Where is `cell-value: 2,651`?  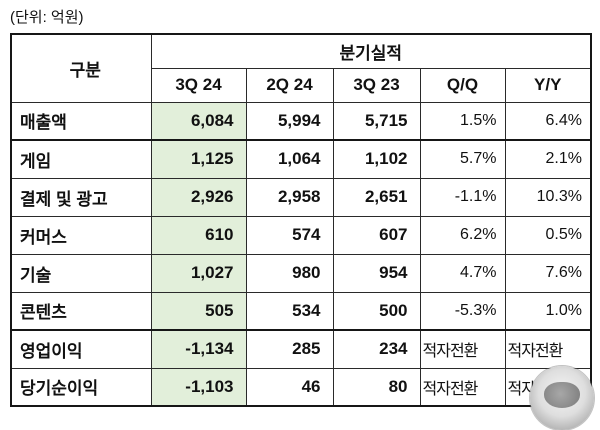 cell-value: 2,651 is located at coordinates (376, 197).